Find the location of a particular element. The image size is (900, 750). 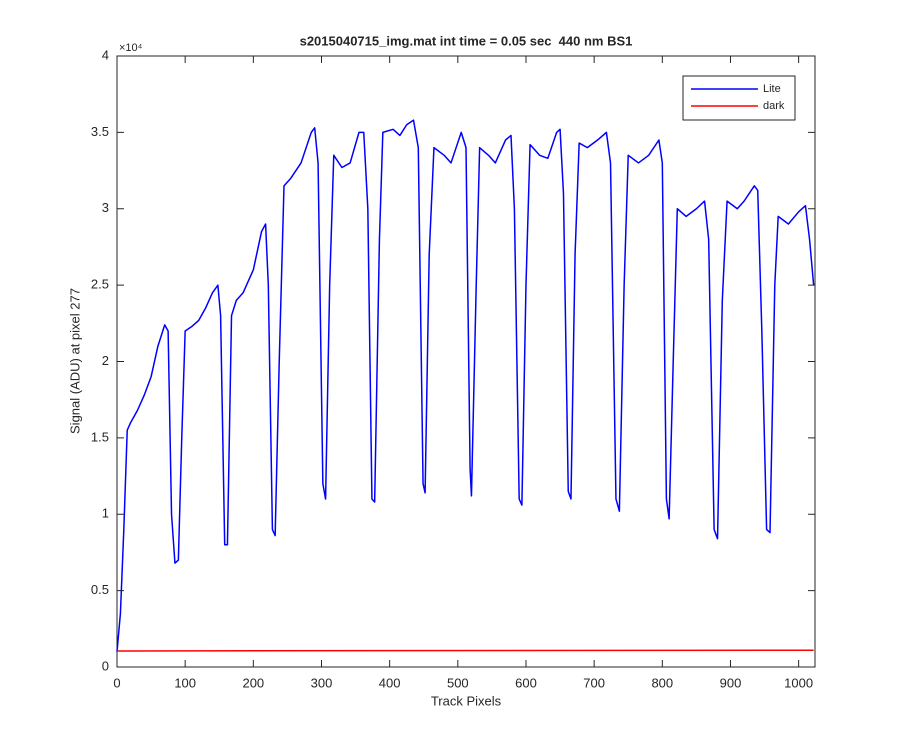

legend-box is located at coordinates (739, 98).